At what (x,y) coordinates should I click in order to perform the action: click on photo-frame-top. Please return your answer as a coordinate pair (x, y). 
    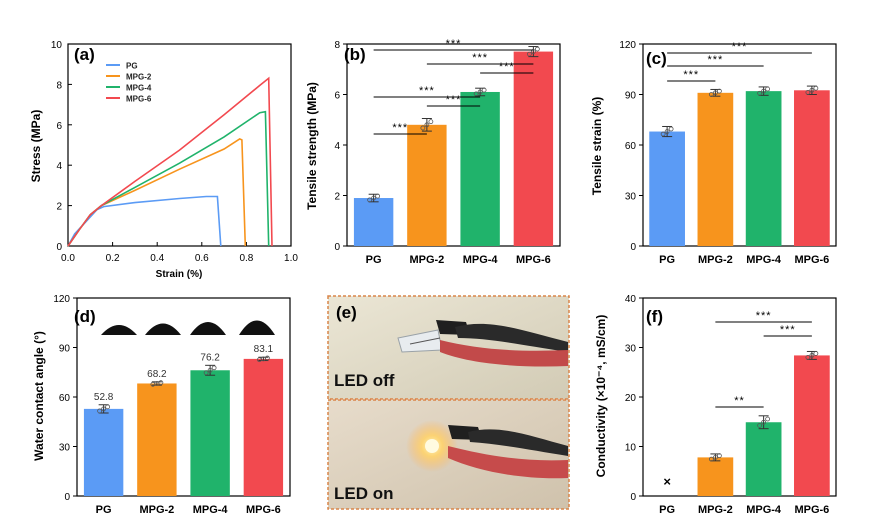
    Looking at the image, I should click on (448, 347).